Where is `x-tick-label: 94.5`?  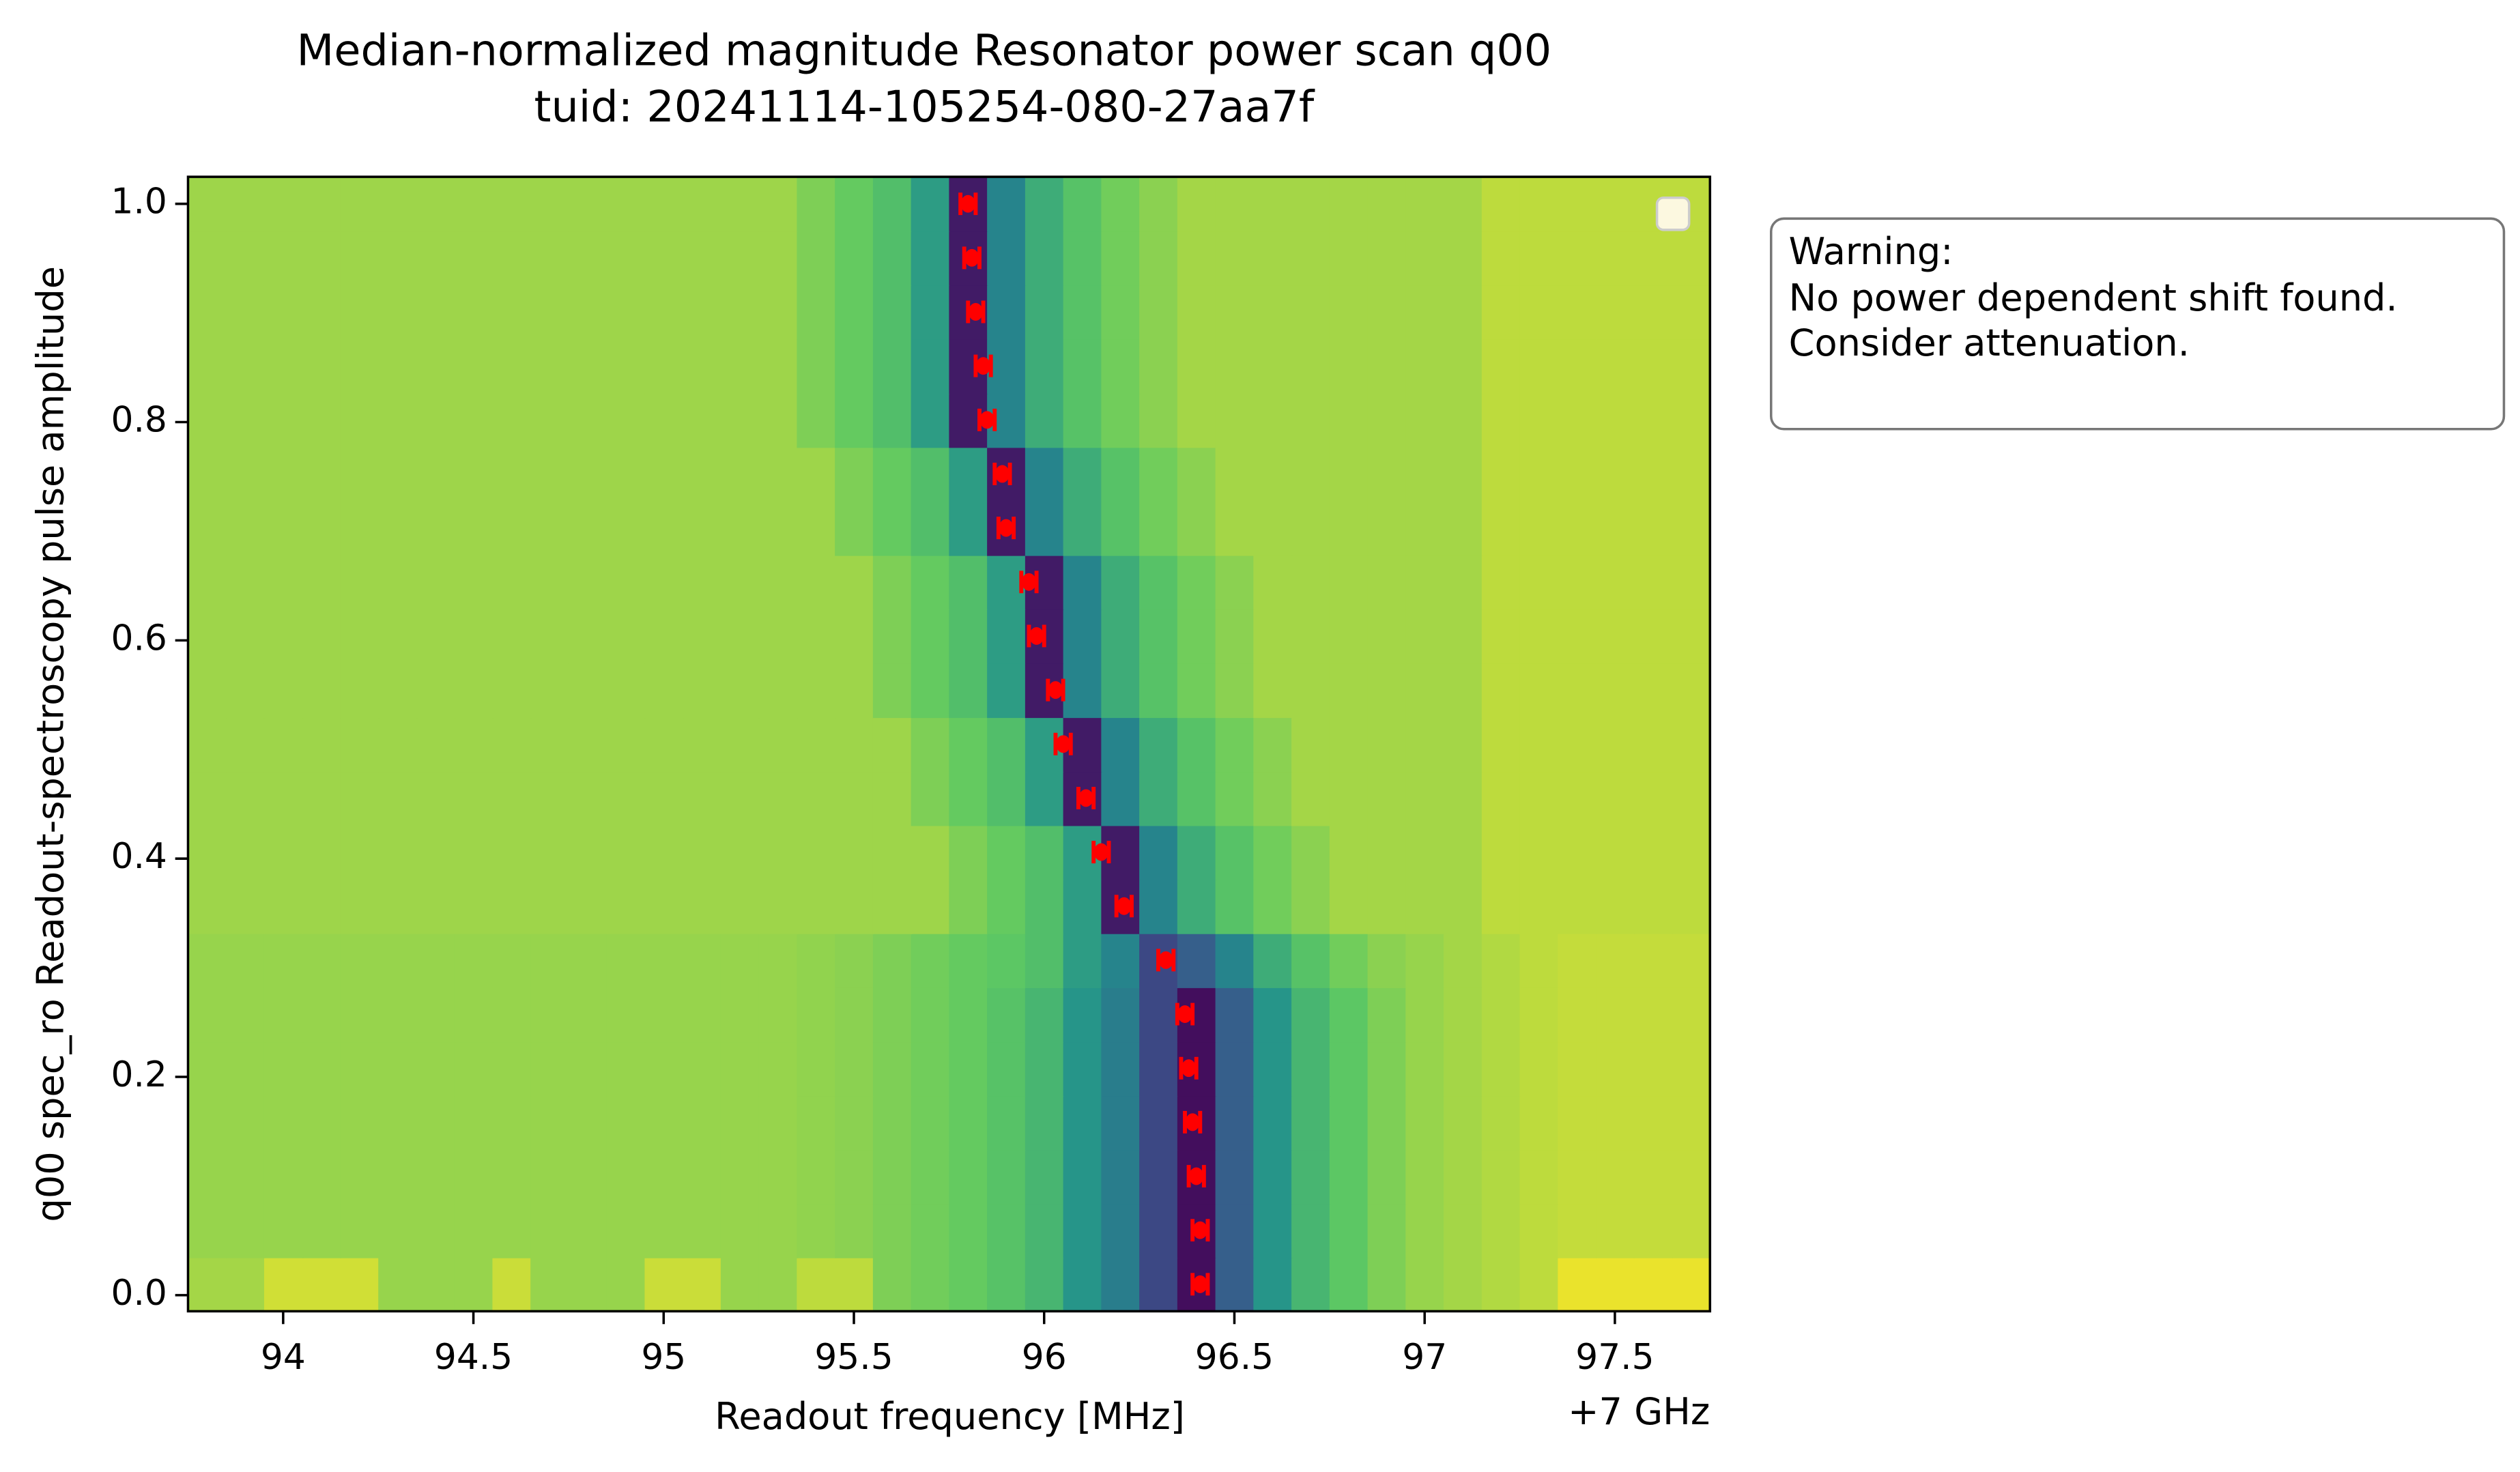 x-tick-label: 94.5 is located at coordinates (473, 1357).